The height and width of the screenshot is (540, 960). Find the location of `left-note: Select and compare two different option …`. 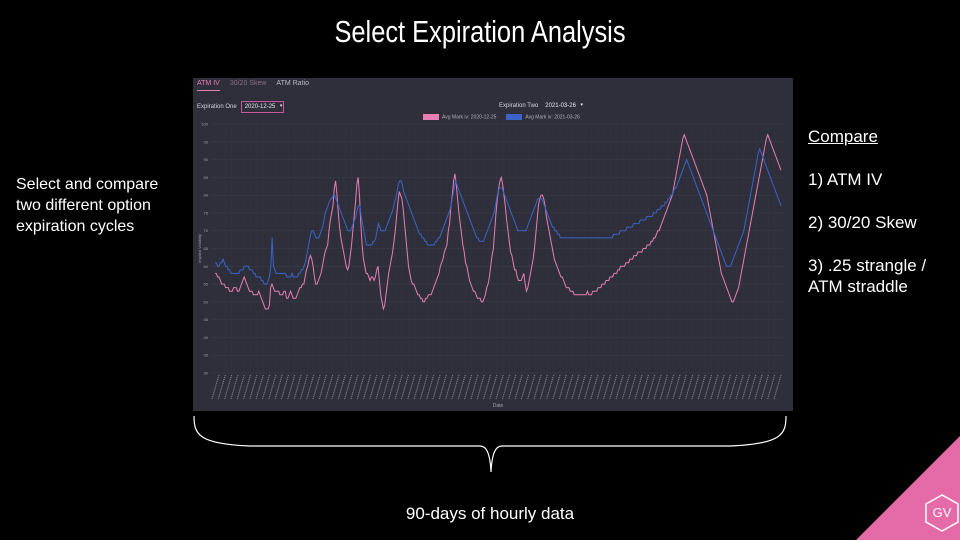

left-note: Select and compare two different option … is located at coordinates (87, 205).